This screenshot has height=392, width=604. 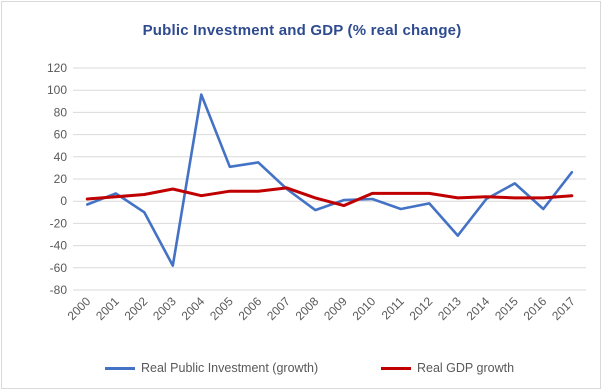 What do you see at coordinates (250, 308) in the screenshot?
I see `x-tick-label: 2006` at bounding box center [250, 308].